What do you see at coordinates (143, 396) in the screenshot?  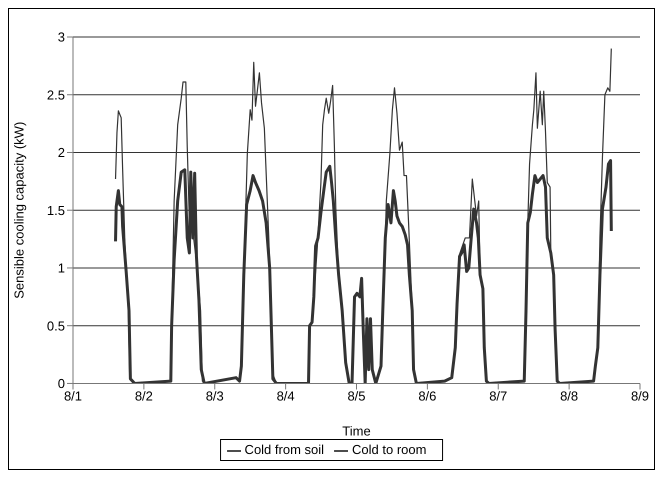 I see `x-tick-label: 8/2` at bounding box center [143, 396].